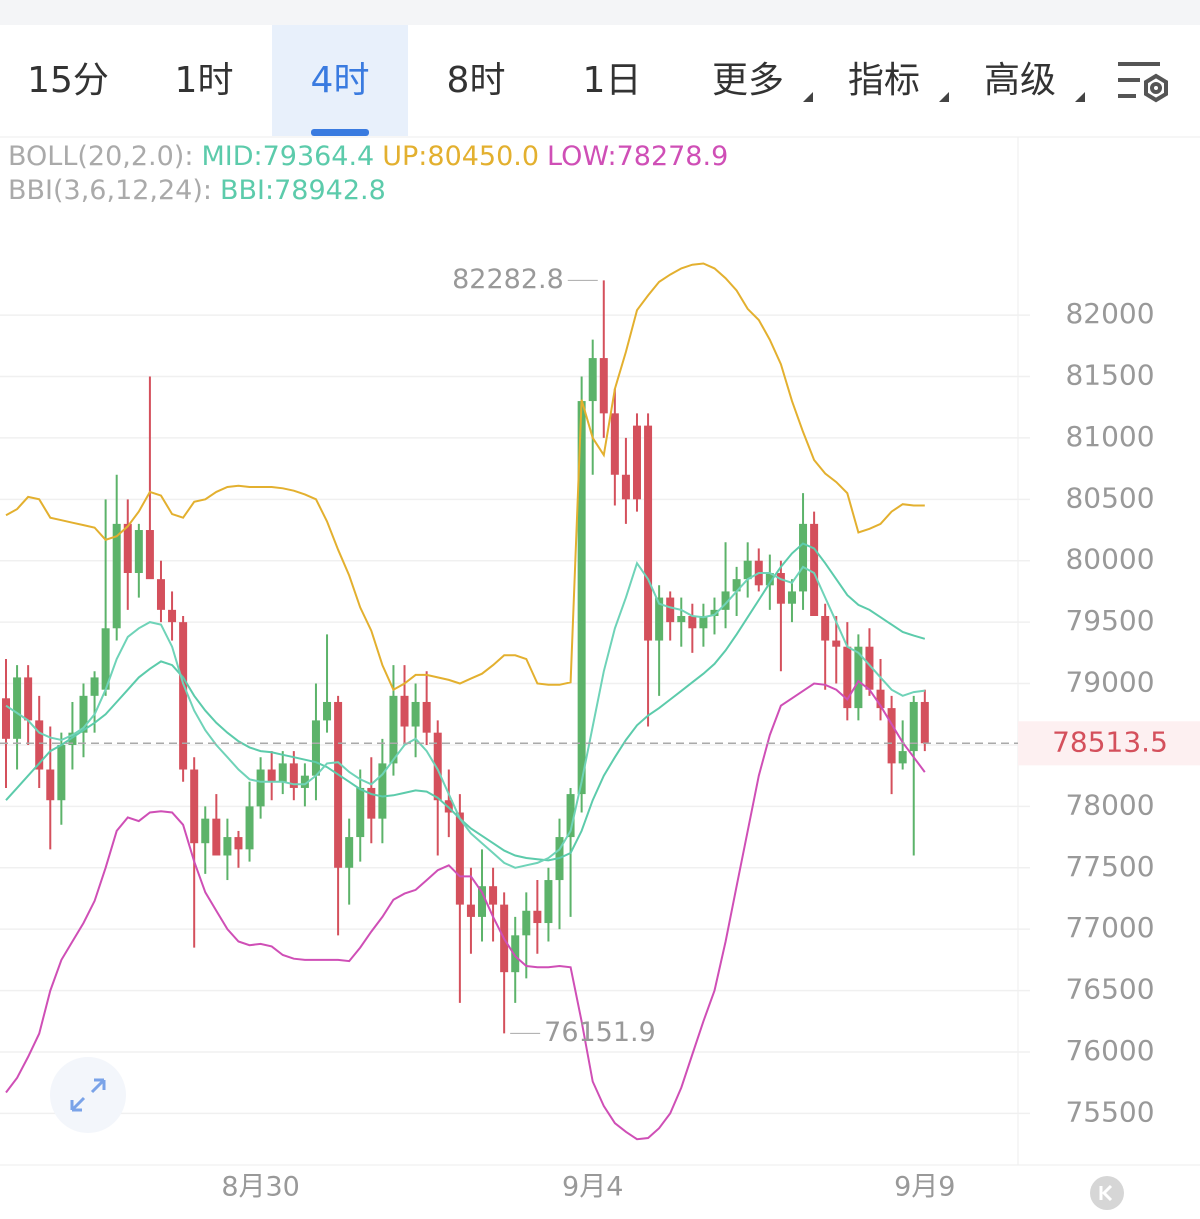 The height and width of the screenshot is (1219, 1200). I want to click on tab-label: 高级, so click(1020, 80).